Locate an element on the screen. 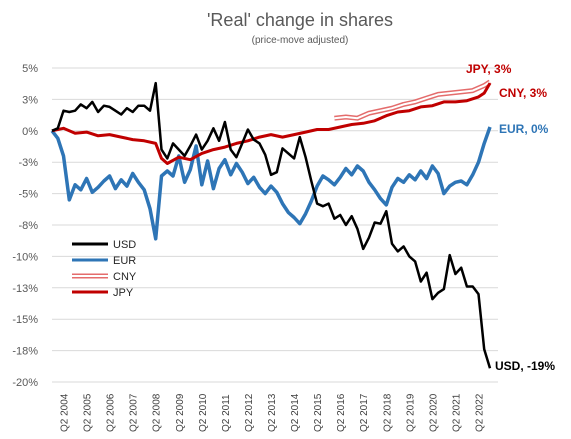 This screenshot has height=439, width=571. y-axis-ticks: 5% 3% 0% -3% -5% -8% -10% -13% -15% -18% -20% is located at coordinates (25, 226).